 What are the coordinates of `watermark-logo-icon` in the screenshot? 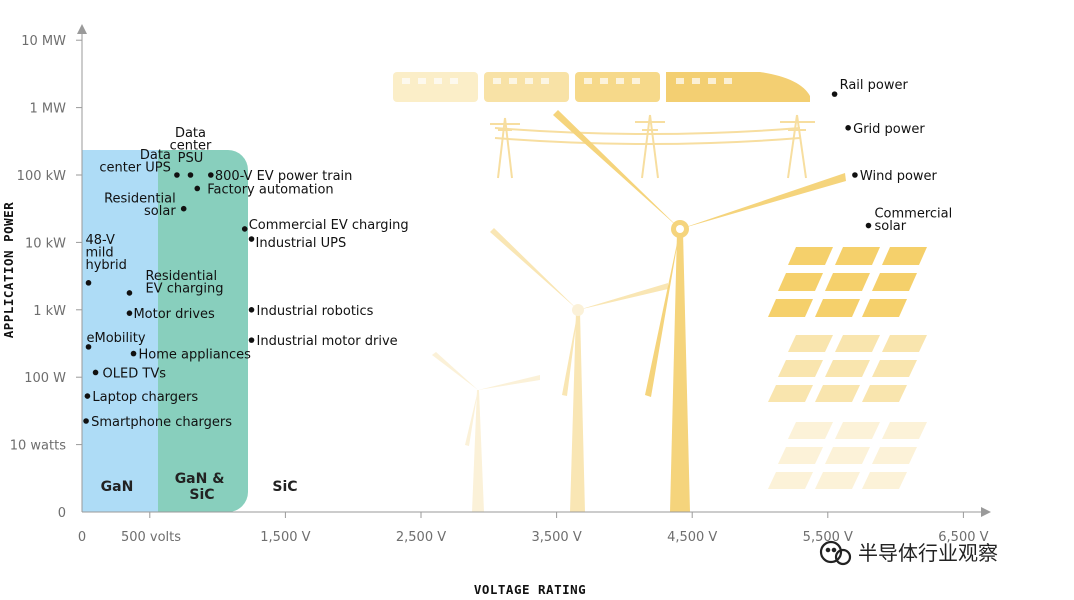 It's located at (835, 553).